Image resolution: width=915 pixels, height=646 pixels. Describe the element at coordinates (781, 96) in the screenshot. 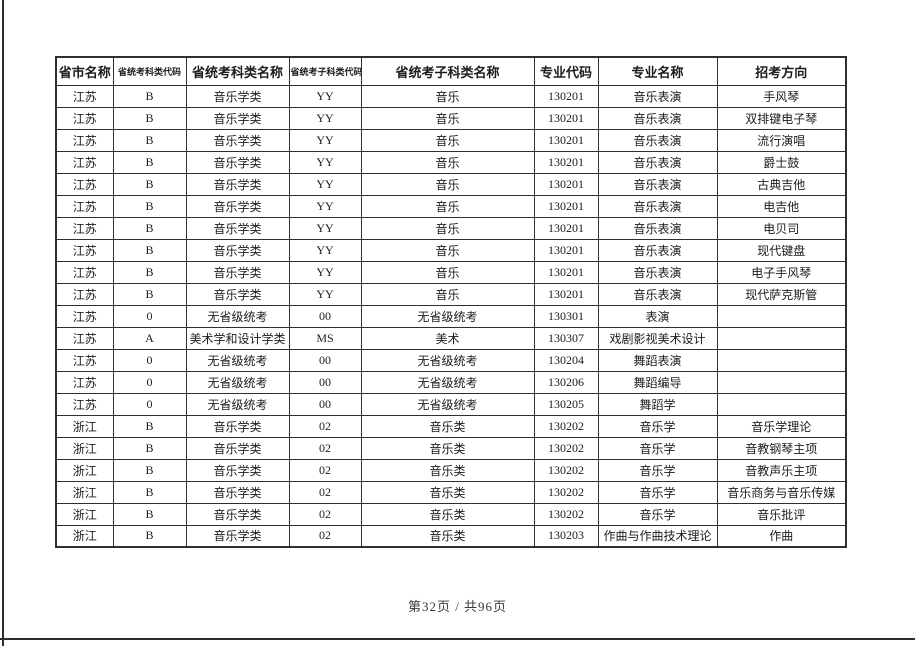

I see `table-cell: 手风琴` at that location.